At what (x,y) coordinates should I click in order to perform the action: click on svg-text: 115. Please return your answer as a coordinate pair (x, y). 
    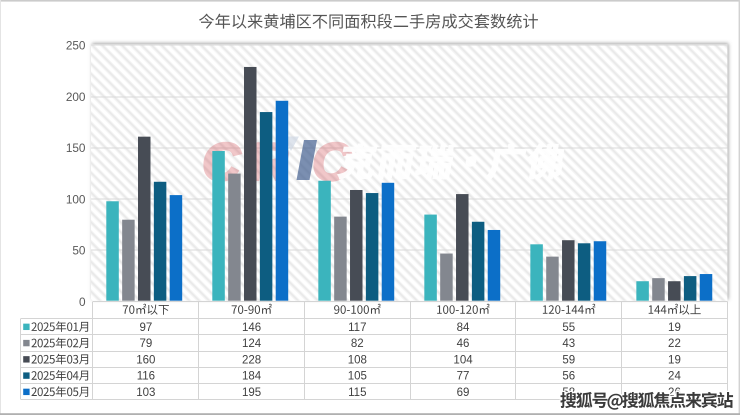
    Looking at the image, I should click on (357, 393).